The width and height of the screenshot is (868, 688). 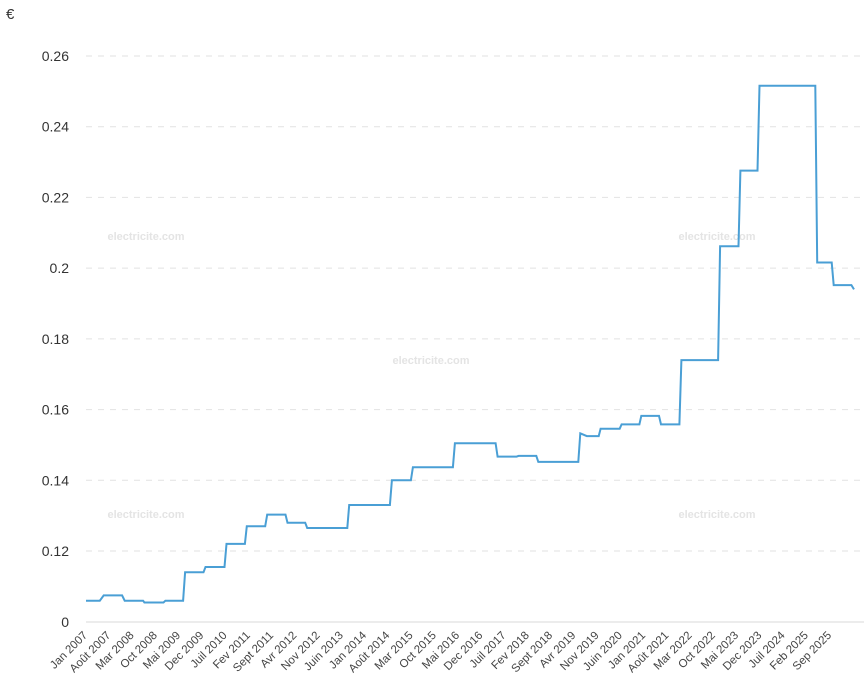 I want to click on y-unit-label: €, so click(x=10, y=14).